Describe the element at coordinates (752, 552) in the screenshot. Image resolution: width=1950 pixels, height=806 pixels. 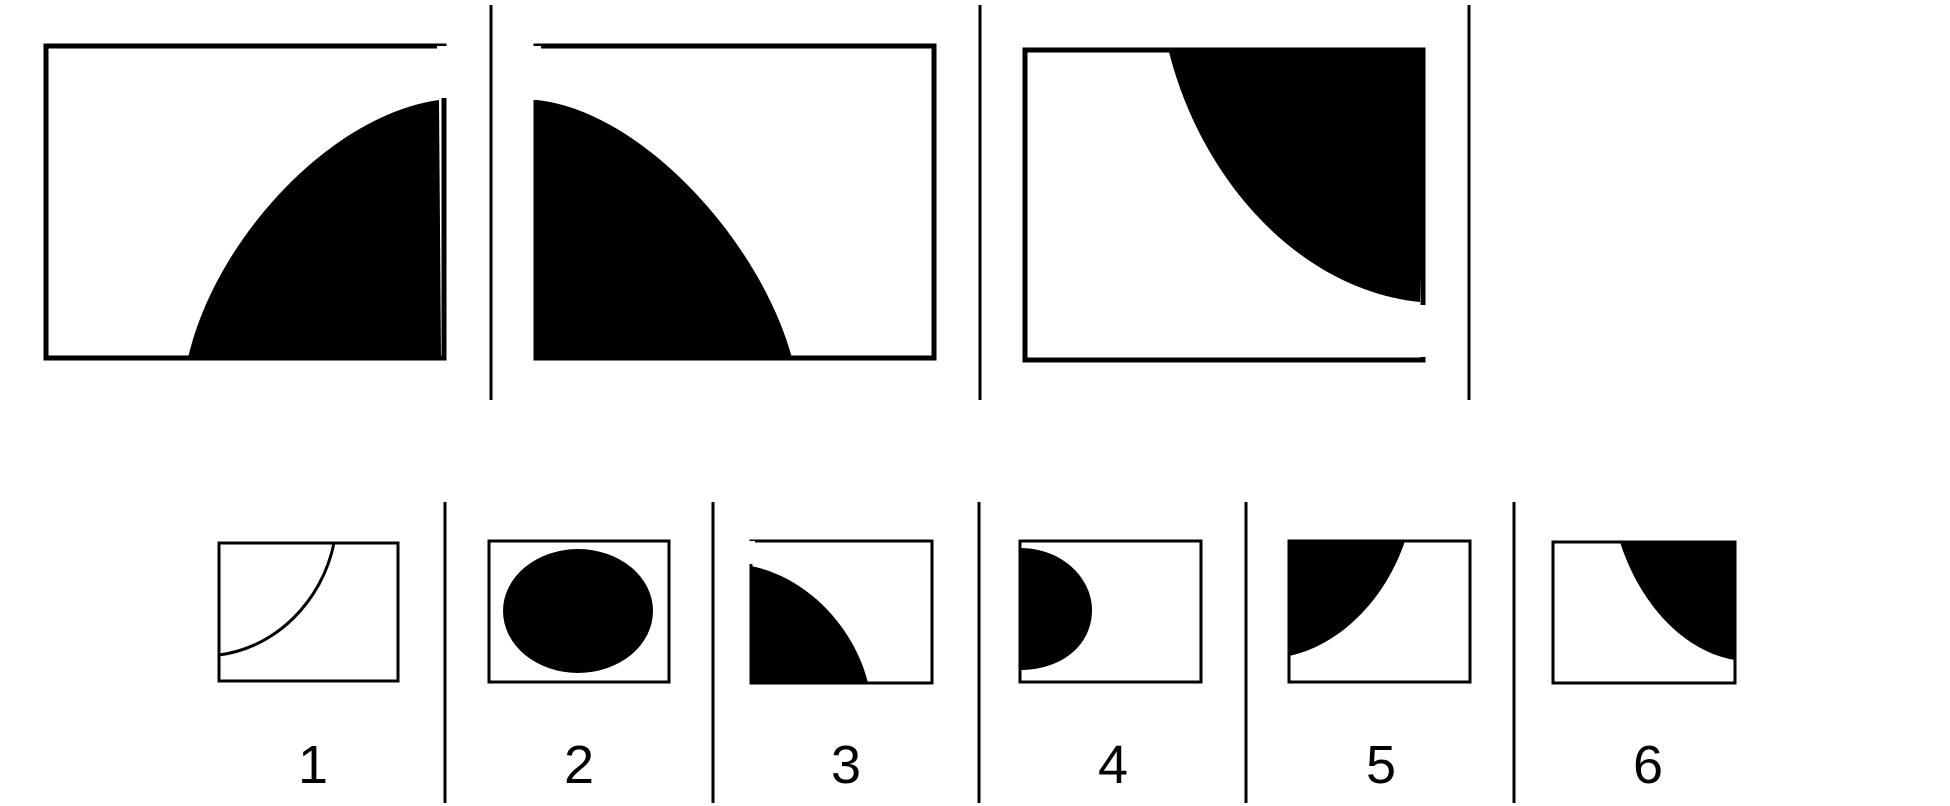
I see `option-3-gap-mask` at that location.